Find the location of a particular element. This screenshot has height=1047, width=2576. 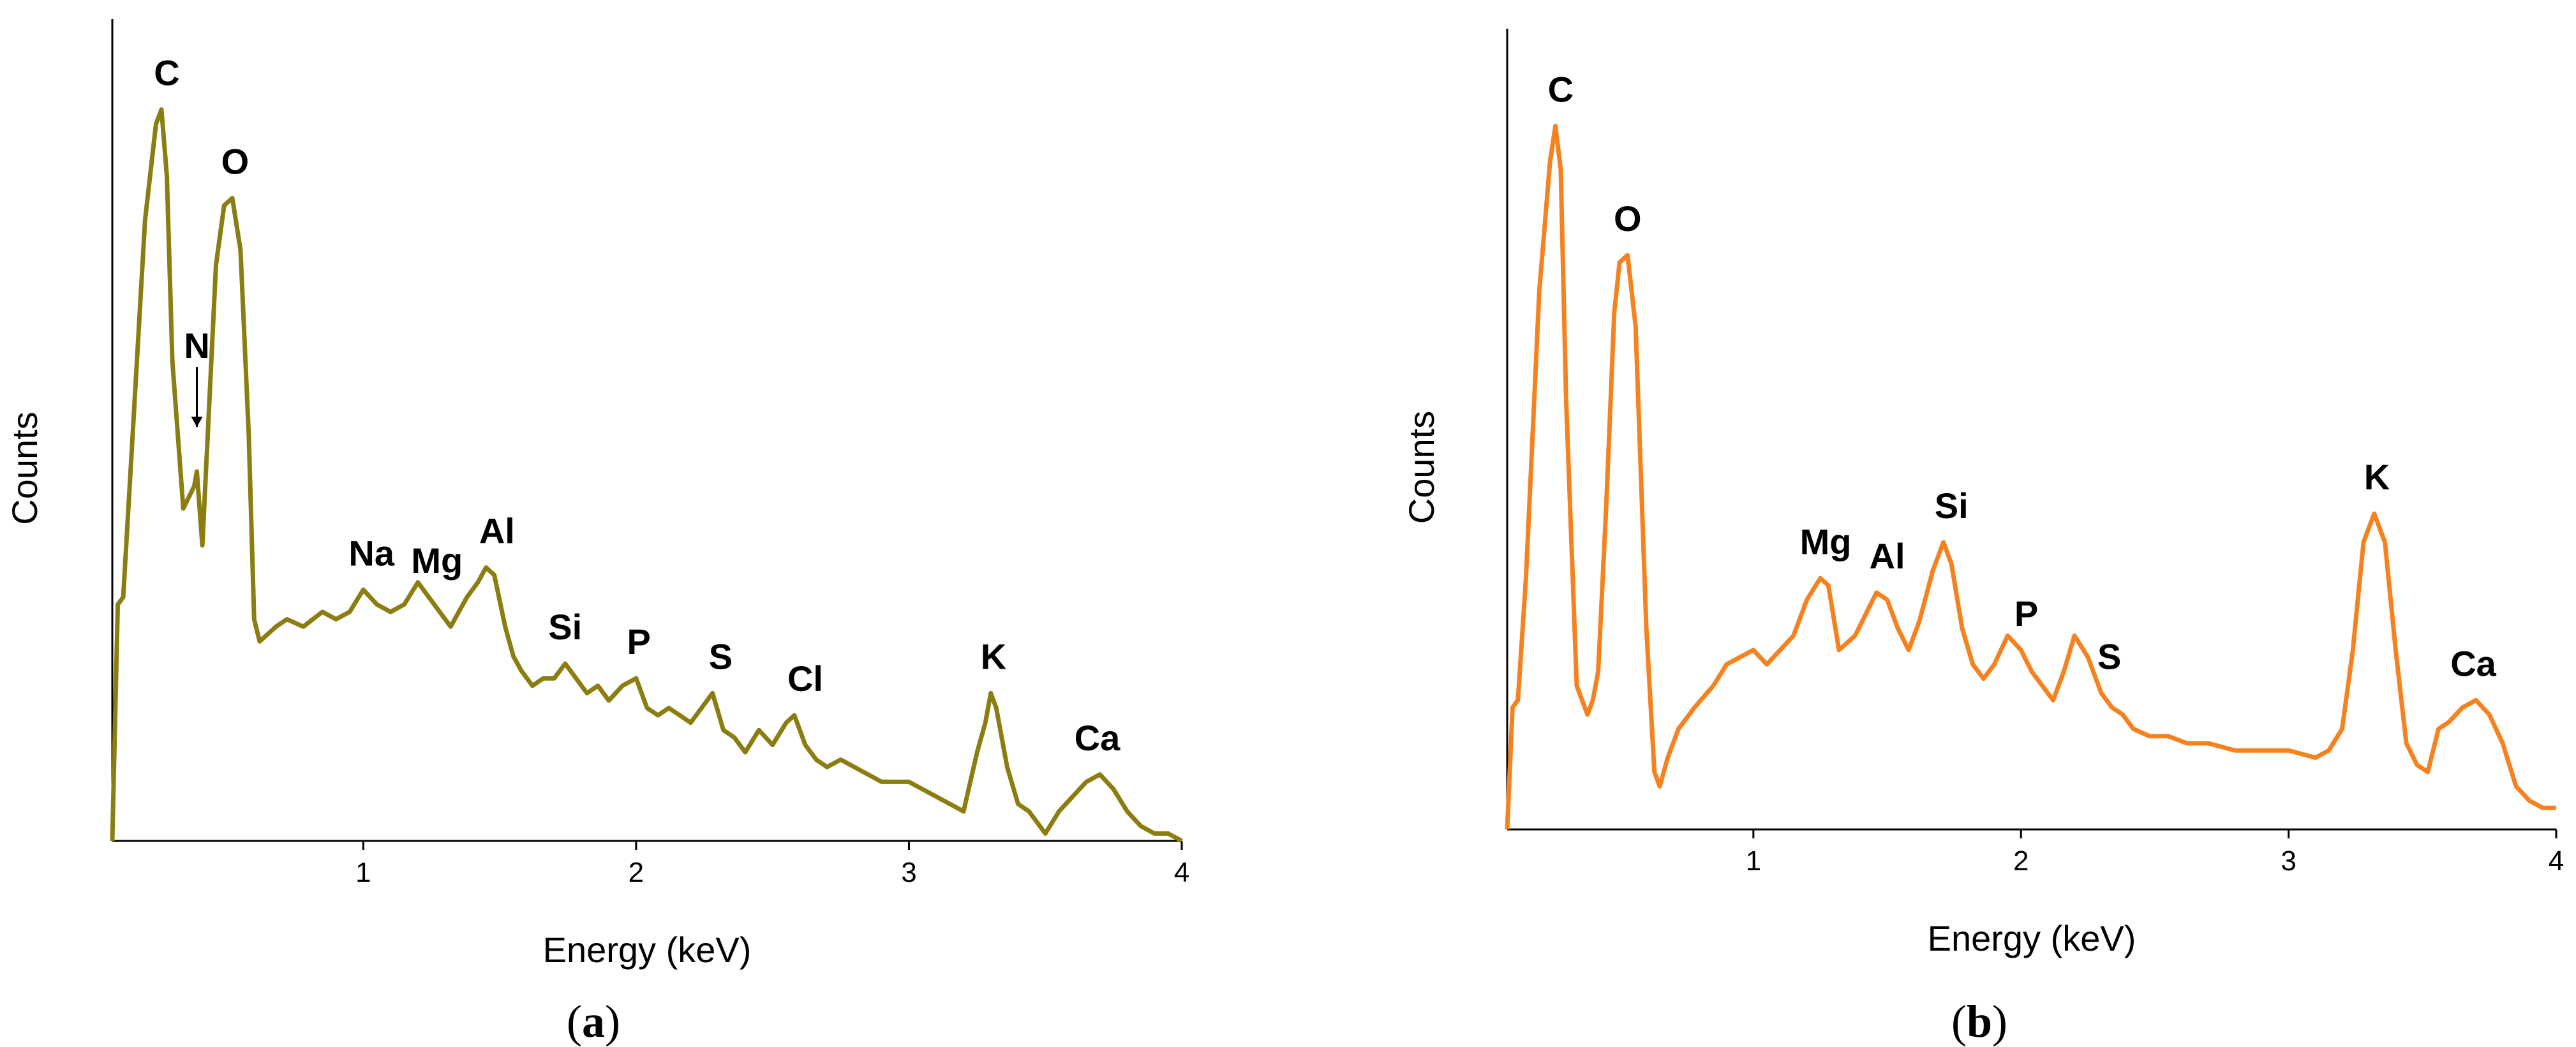

panel-label: (a) is located at coordinates (593, 1021).